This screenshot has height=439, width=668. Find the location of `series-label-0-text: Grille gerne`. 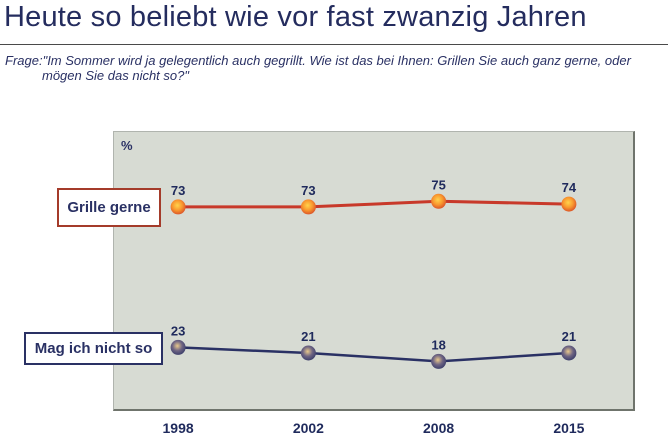

series-label-0-text: Grille gerne is located at coordinates (109, 207).